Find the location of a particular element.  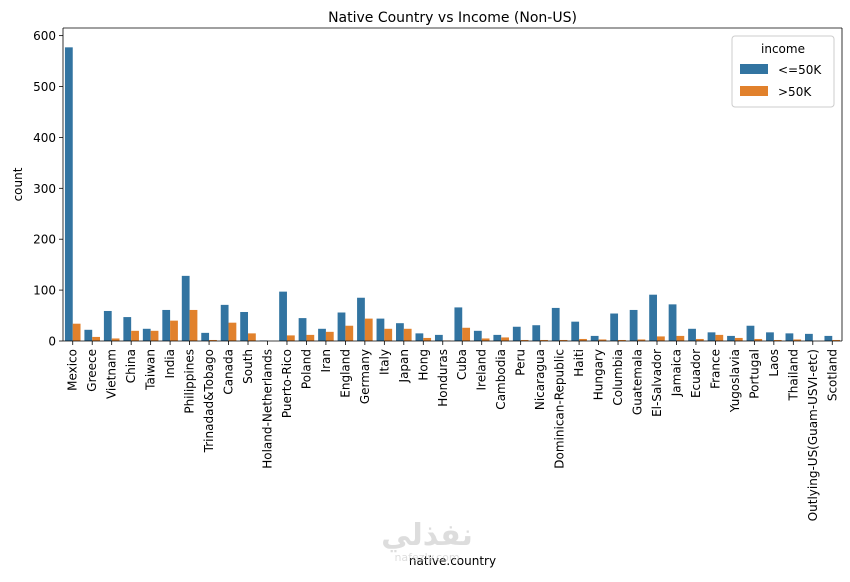

x-tick-label: Yugoslavia is located at coordinates (735, 381).